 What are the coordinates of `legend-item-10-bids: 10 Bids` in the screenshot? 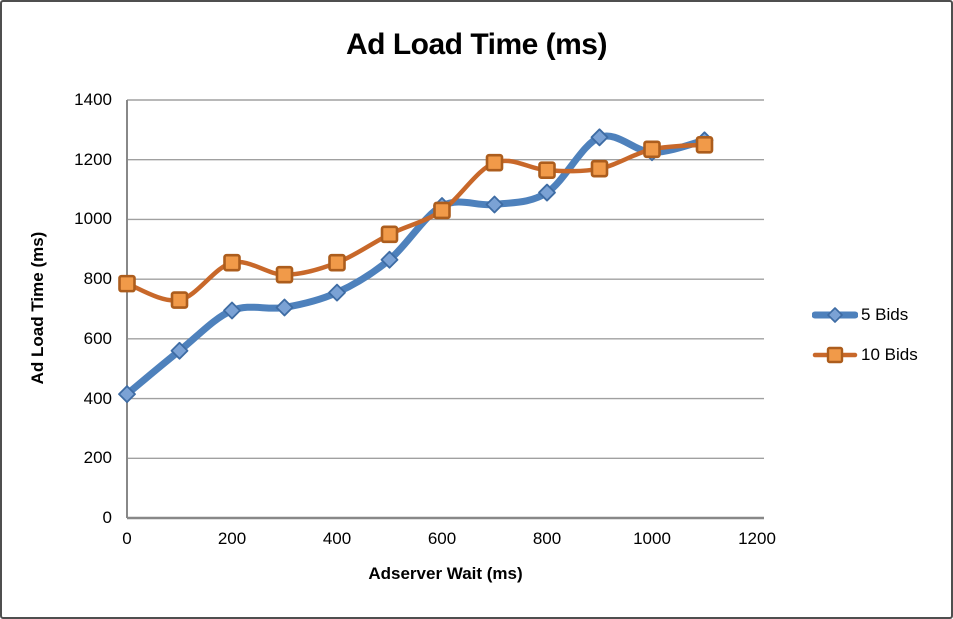 It's located at (865, 355).